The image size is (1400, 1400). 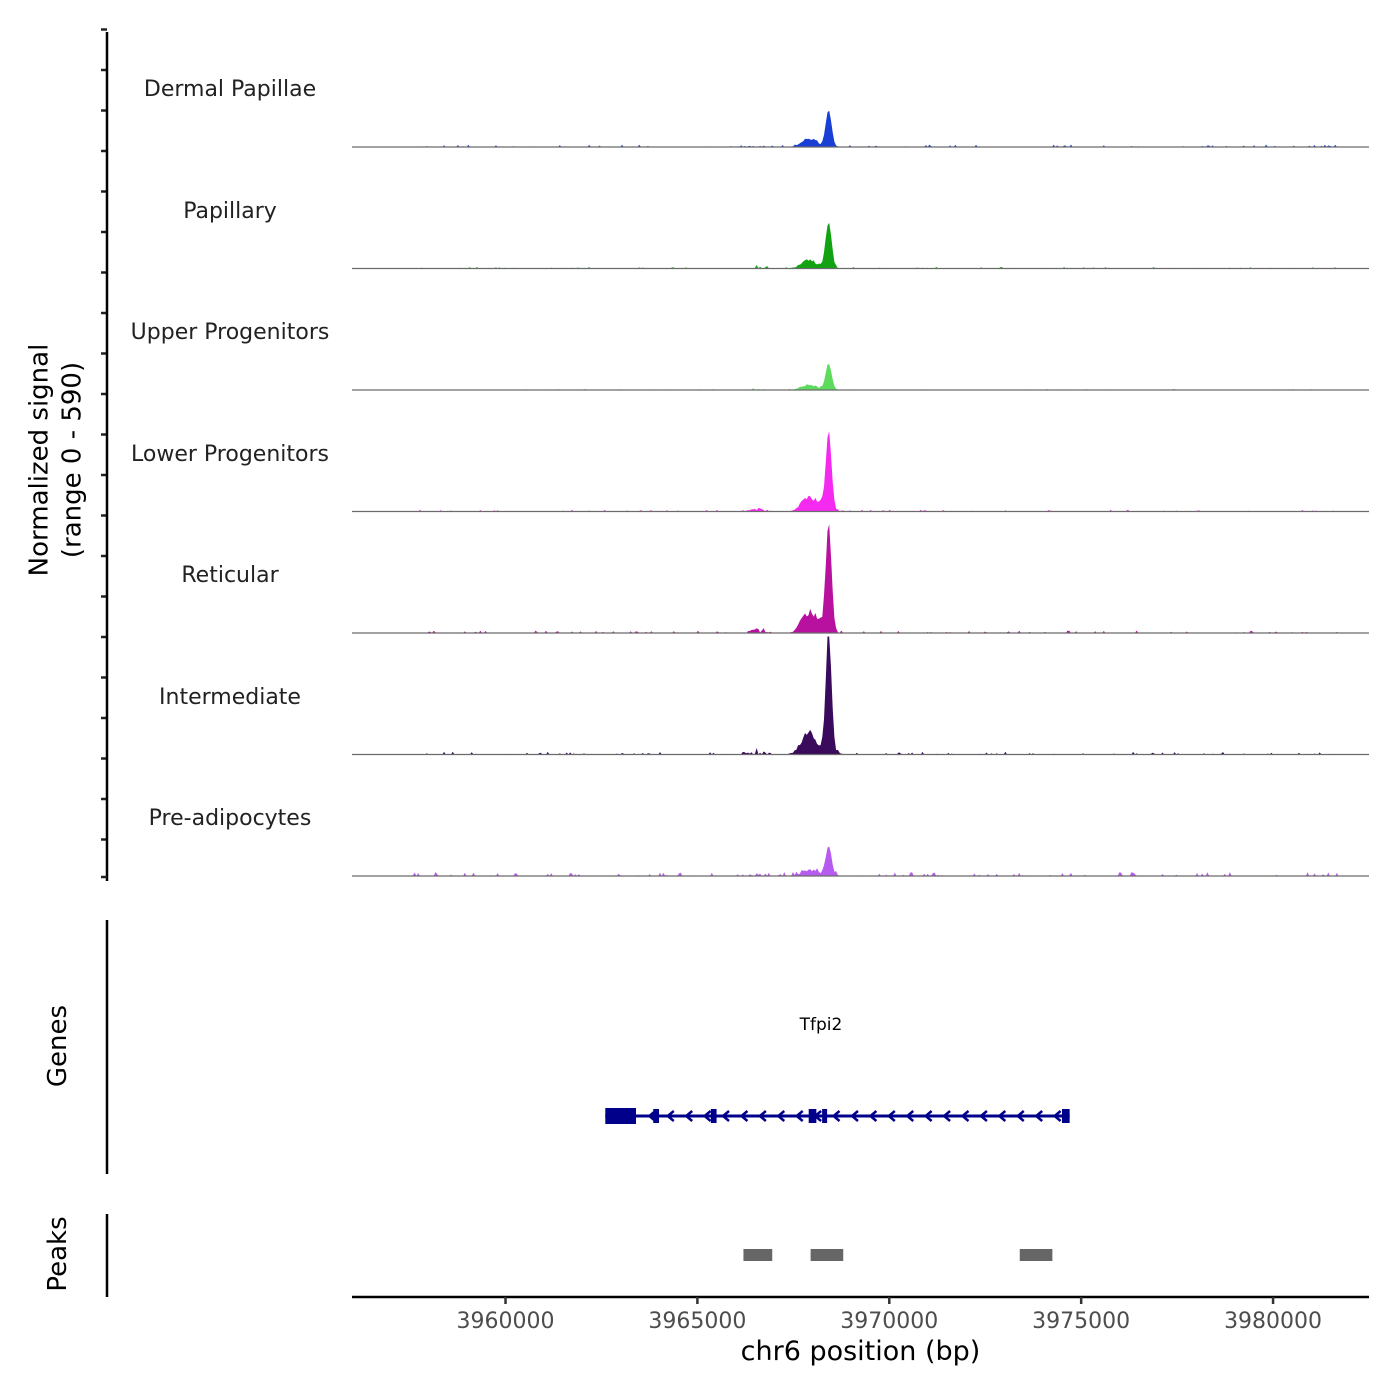 What do you see at coordinates (697, 1321) in the screenshot?
I see `x-tick-label: 3965000` at bounding box center [697, 1321].